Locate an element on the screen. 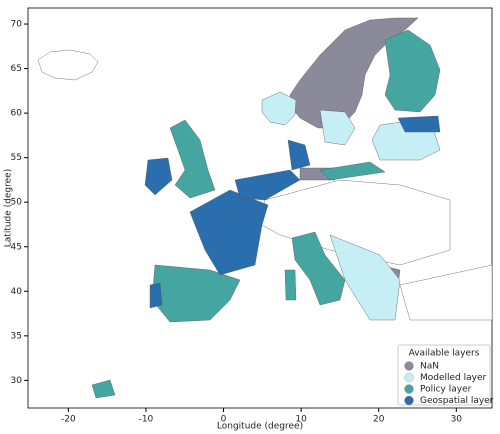 This screenshot has width=500, height=434. x-tick-label: -10 is located at coordinates (146, 420).